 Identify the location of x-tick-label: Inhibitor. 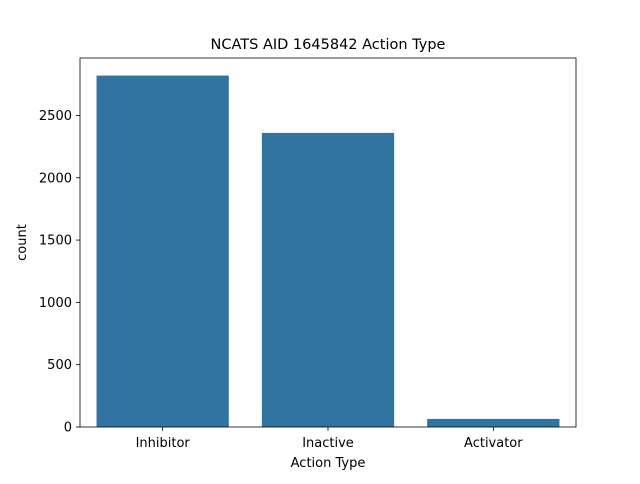
(163, 443).